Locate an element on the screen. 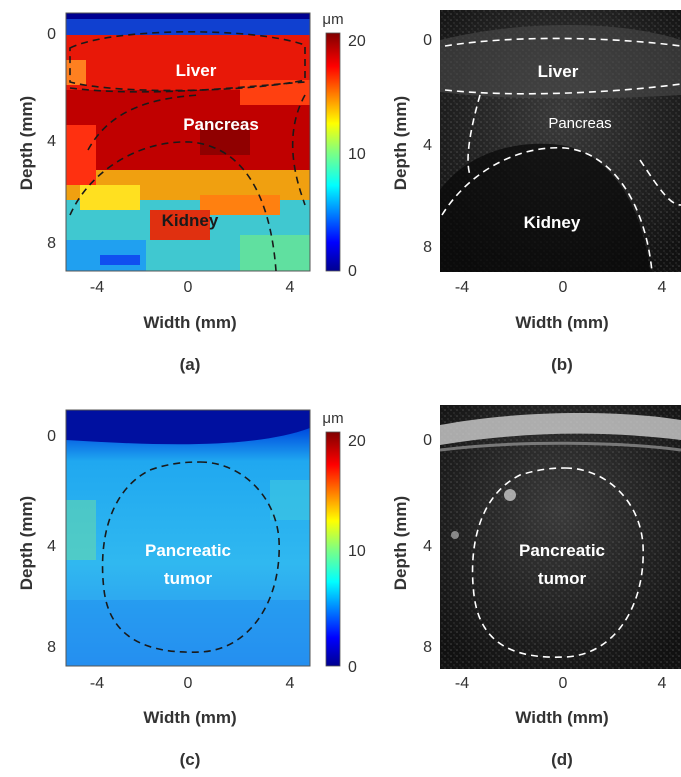 The image size is (681, 777). panel-c-heatmap is located at coordinates (188, 538).